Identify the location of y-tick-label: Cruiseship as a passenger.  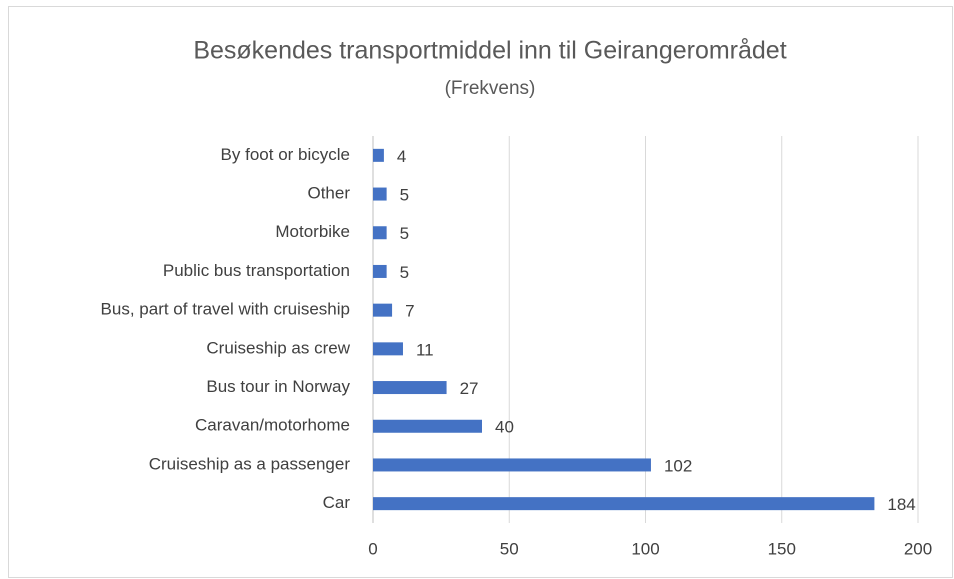
(250, 463).